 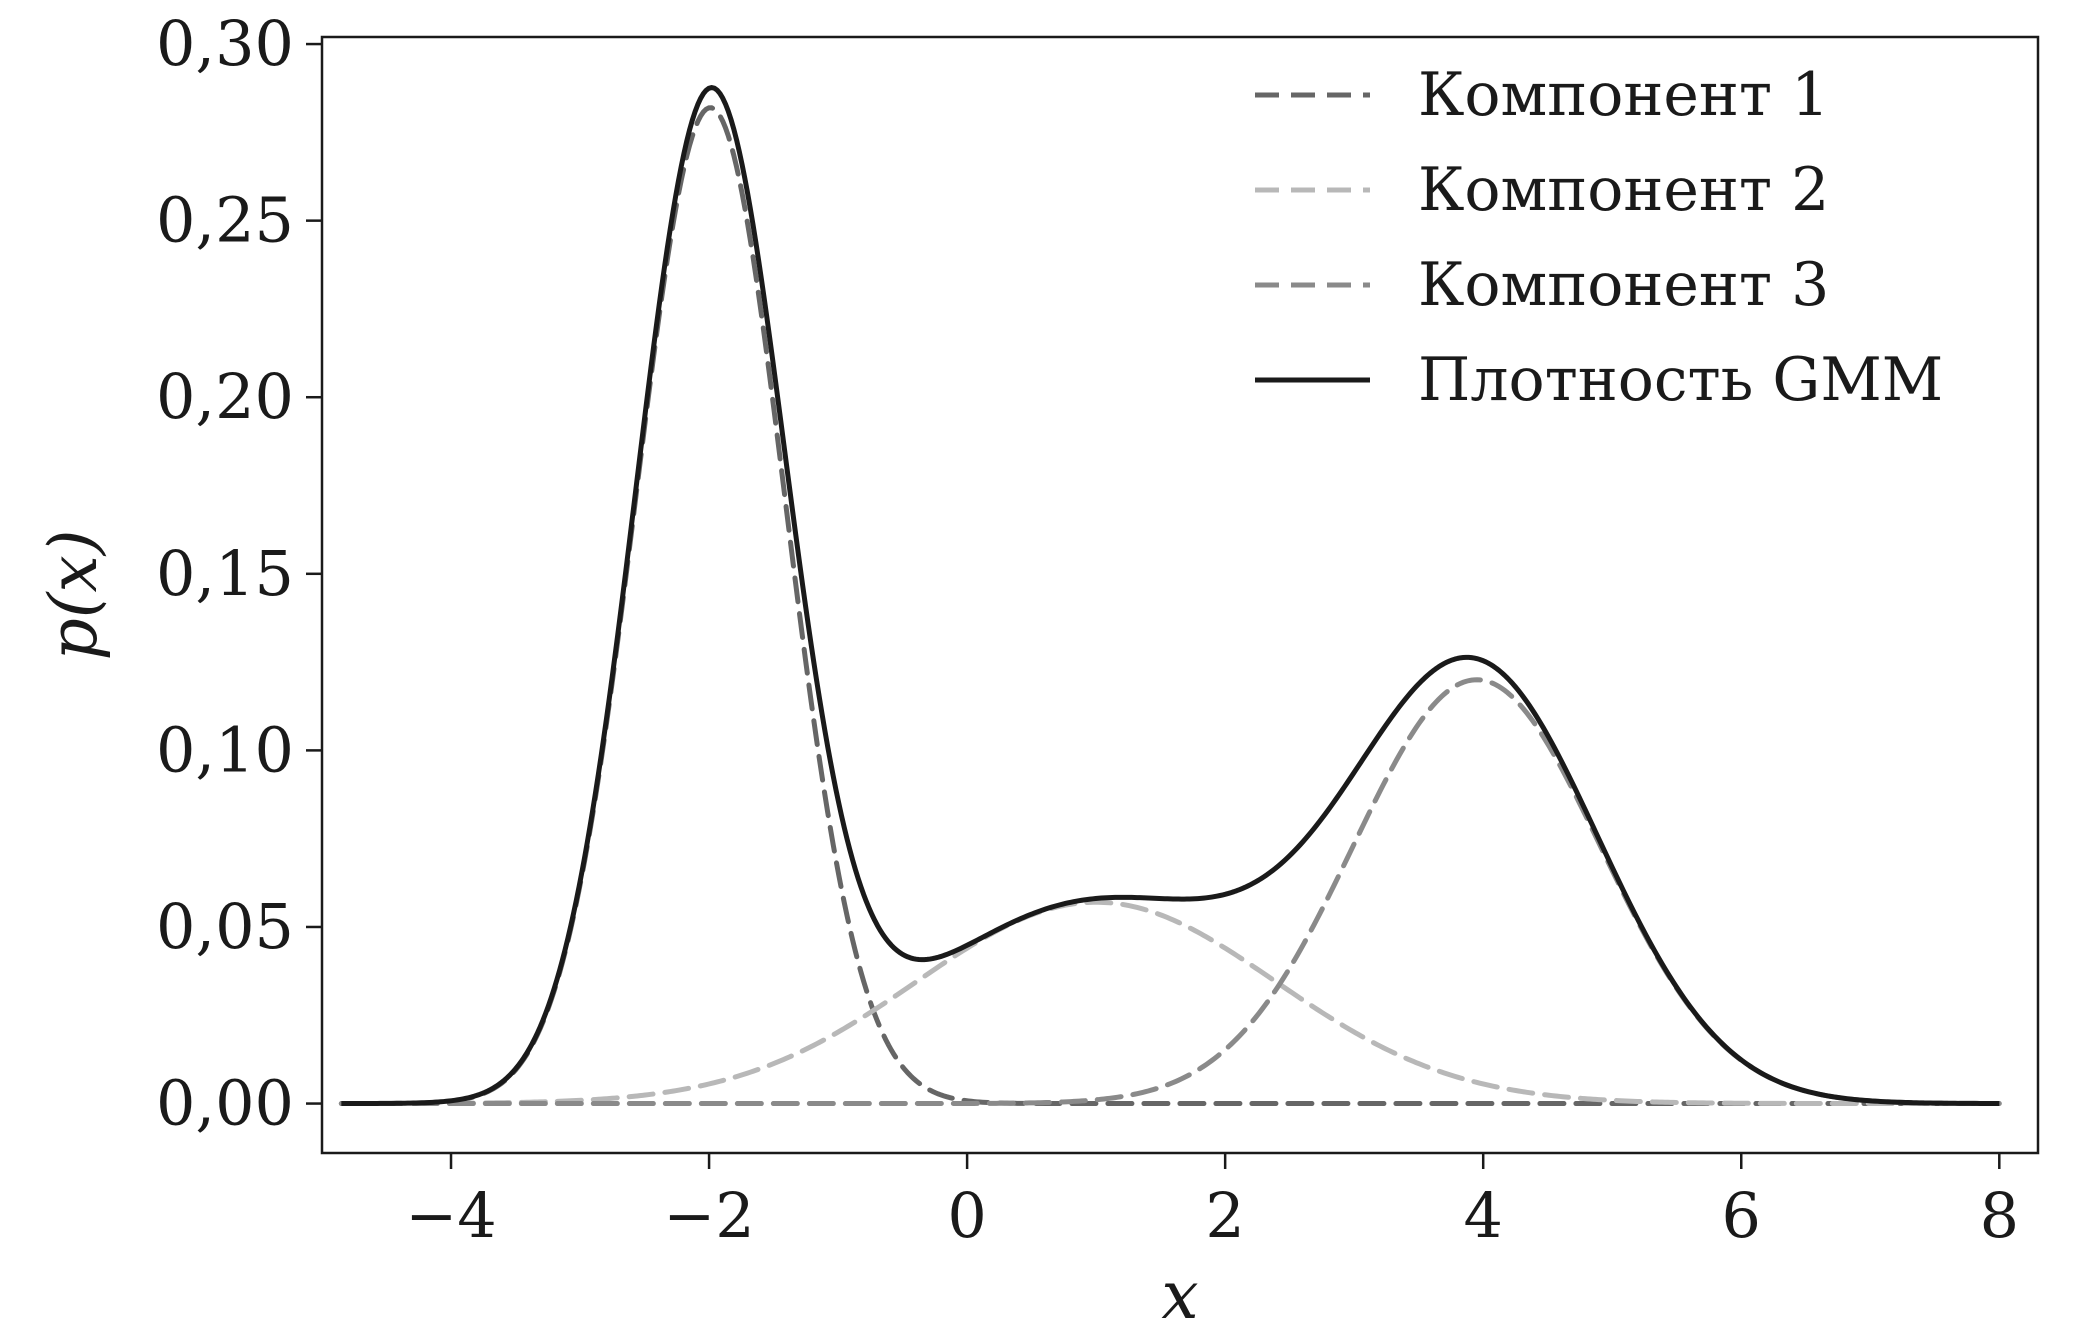 What do you see at coordinates (1224, 1215) in the screenshot?
I see `x-tick-label: 2` at bounding box center [1224, 1215].